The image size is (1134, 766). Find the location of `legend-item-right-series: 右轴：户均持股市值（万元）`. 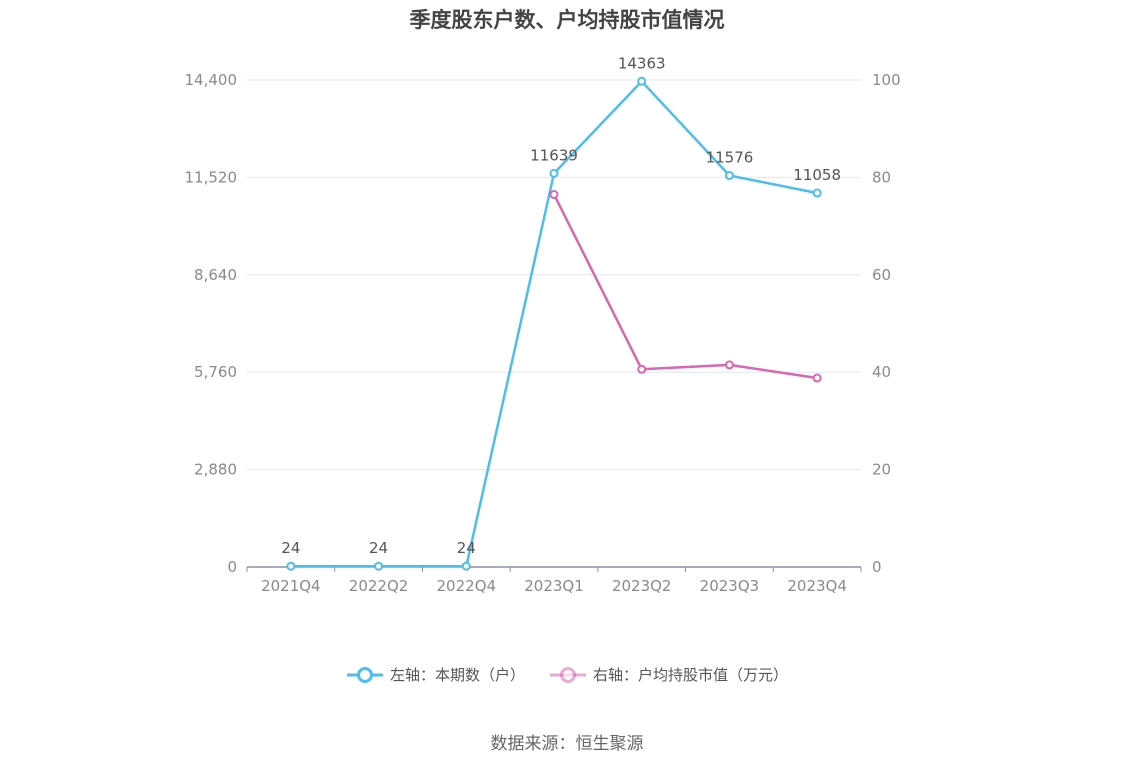

legend-item-right-series: 右轴：户均持股市值（万元） is located at coordinates (668, 674).